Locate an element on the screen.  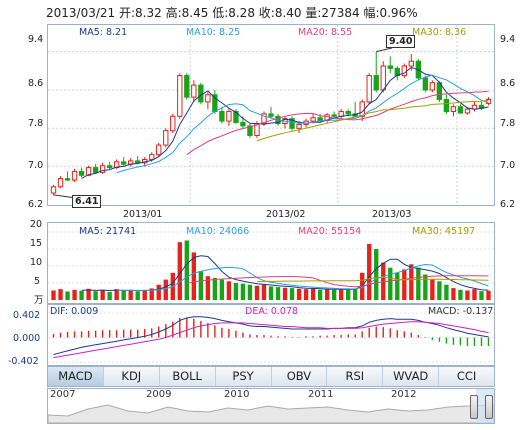
vol-ma30-legend: MA30: 45197 is located at coordinates (444, 231).